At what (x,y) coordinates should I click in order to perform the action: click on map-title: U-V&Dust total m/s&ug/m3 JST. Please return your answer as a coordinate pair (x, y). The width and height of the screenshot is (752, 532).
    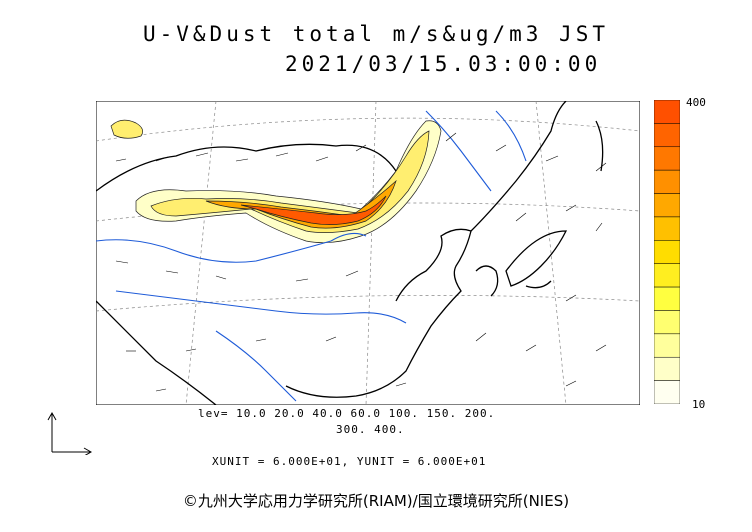
    Looking at the image, I should click on (375, 34).